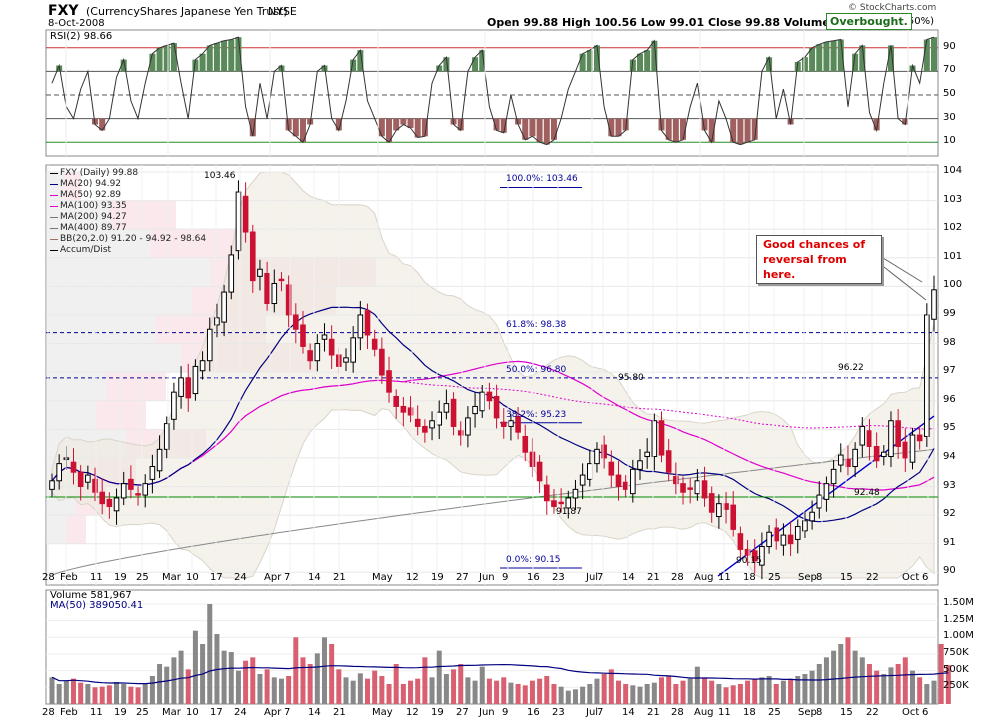 This screenshot has width=990, height=722. What do you see at coordinates (925, 712) in the screenshot?
I see `x-tick-label-volume: 6` at bounding box center [925, 712].